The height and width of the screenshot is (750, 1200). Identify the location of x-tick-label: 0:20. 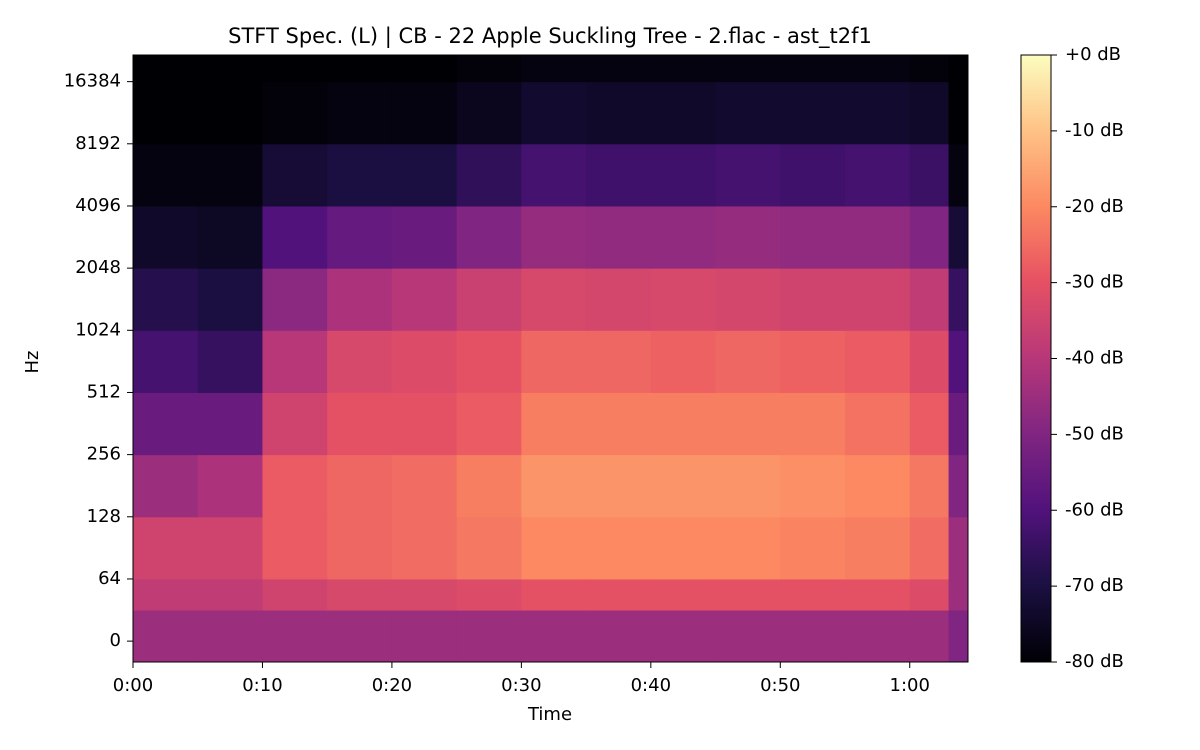
(392, 685).